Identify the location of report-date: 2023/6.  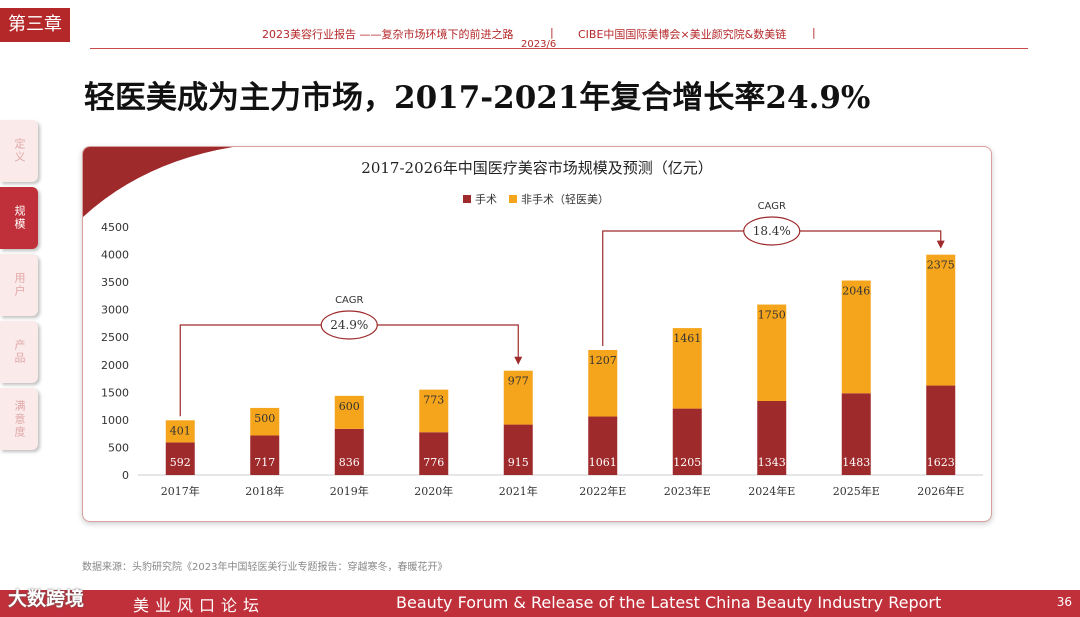
(539, 44).